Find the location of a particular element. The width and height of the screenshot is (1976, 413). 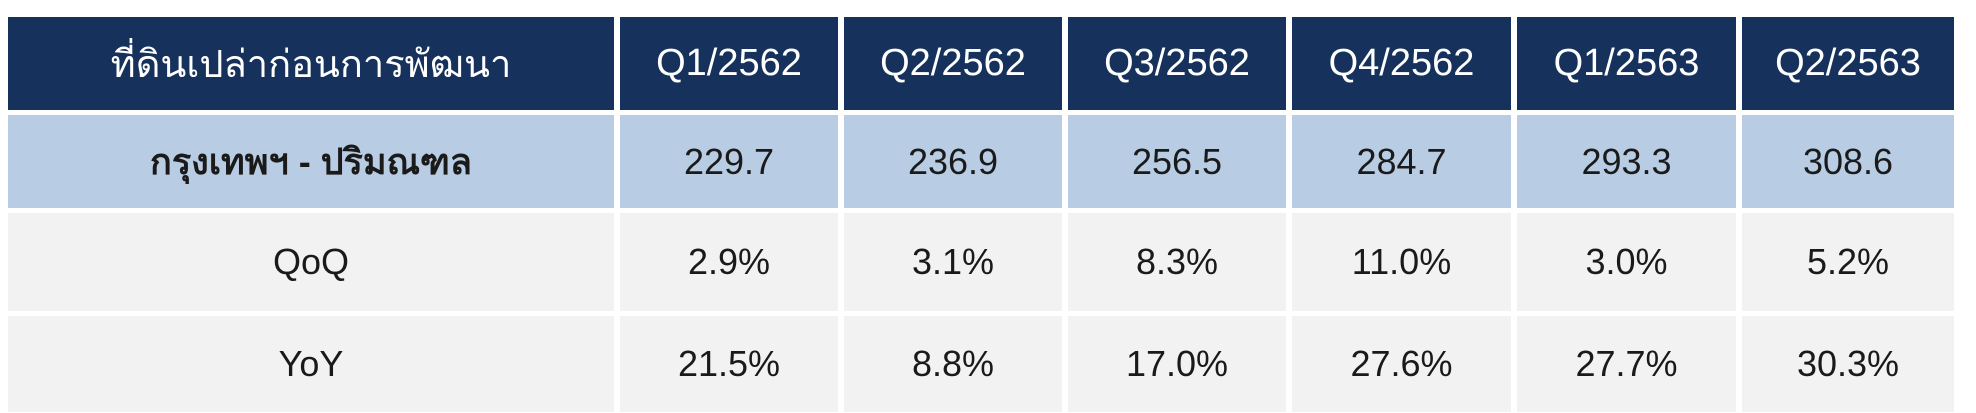

header-cell-q3-2562: Q3/2562 is located at coordinates (1177, 63).